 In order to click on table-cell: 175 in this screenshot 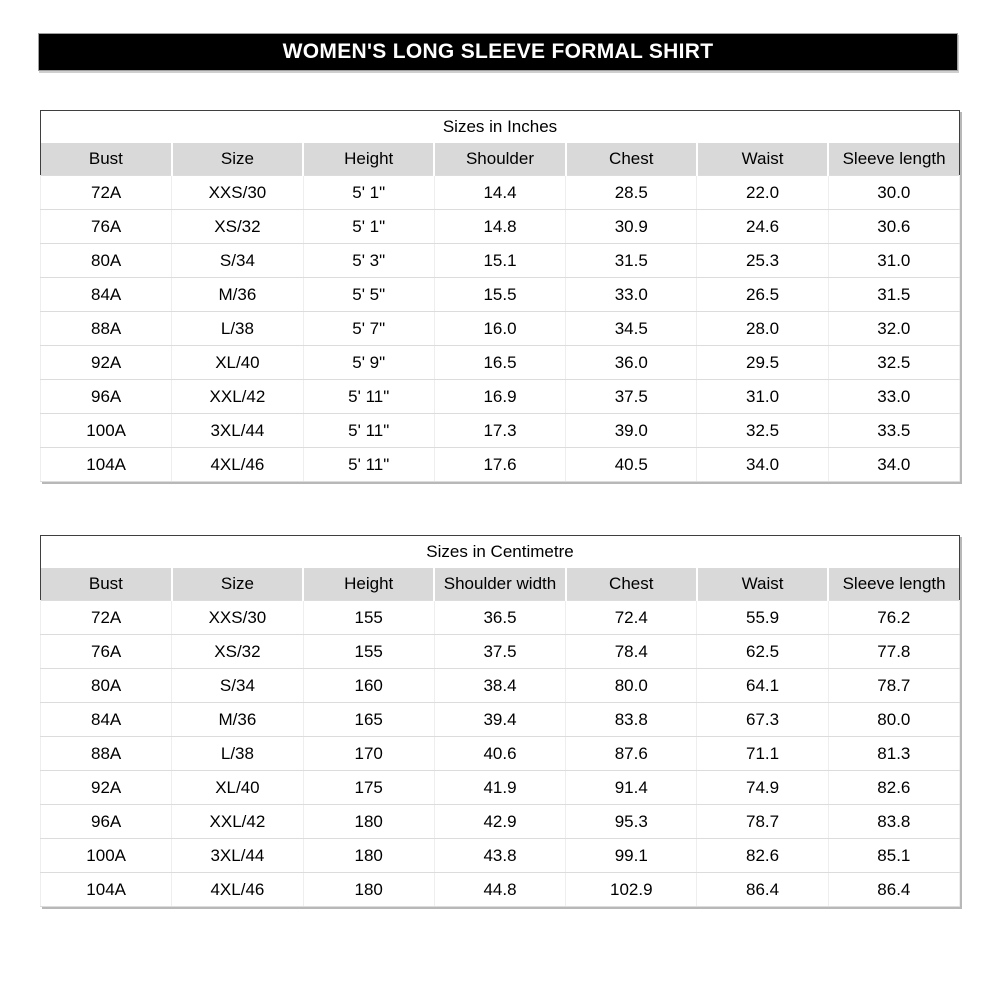, I will do `click(368, 787)`.